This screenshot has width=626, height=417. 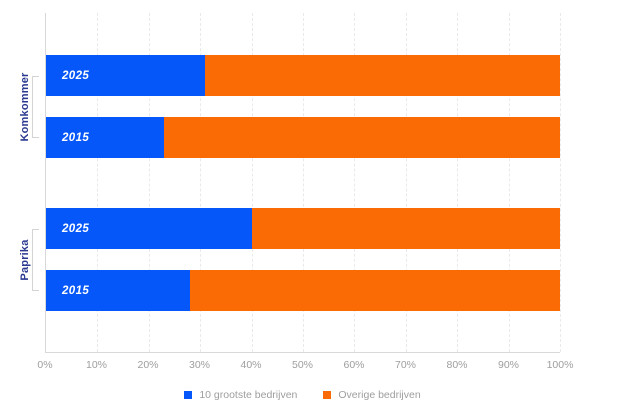 I want to click on x-axis-tick-label: 30%, so click(x=199, y=365).